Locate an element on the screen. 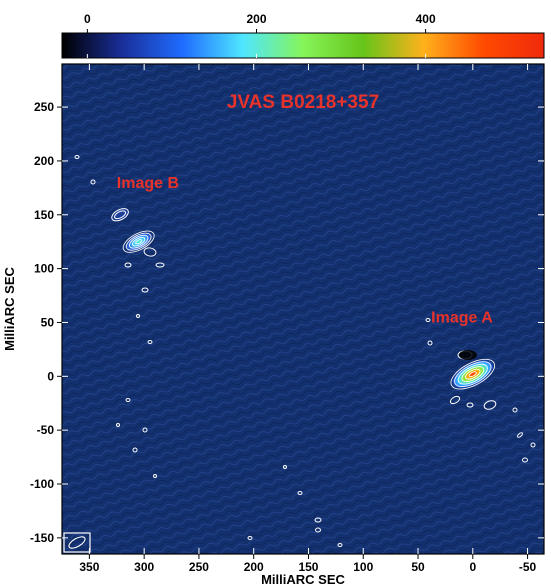  negative-contour is located at coordinates (468, 355).